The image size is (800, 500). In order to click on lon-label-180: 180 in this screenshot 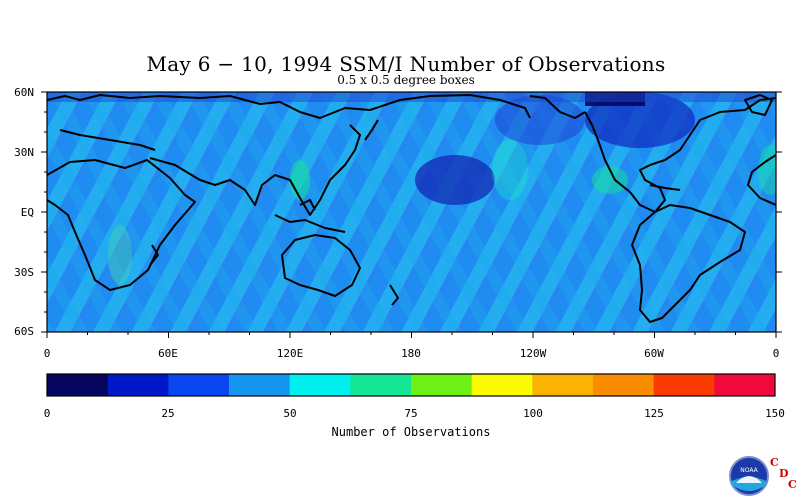, I will do `click(411, 353)`.